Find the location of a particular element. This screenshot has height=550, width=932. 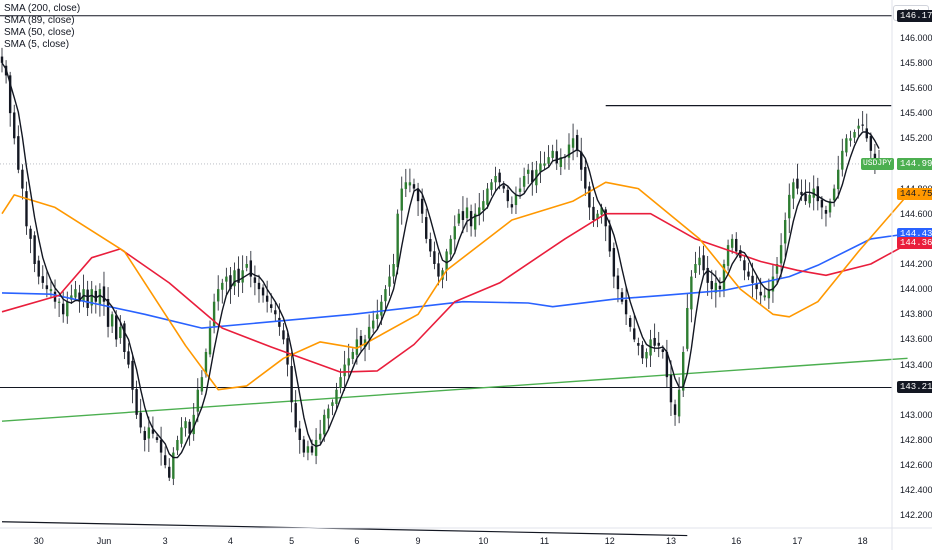

time-tick-label: 30 is located at coordinates (38, 541).